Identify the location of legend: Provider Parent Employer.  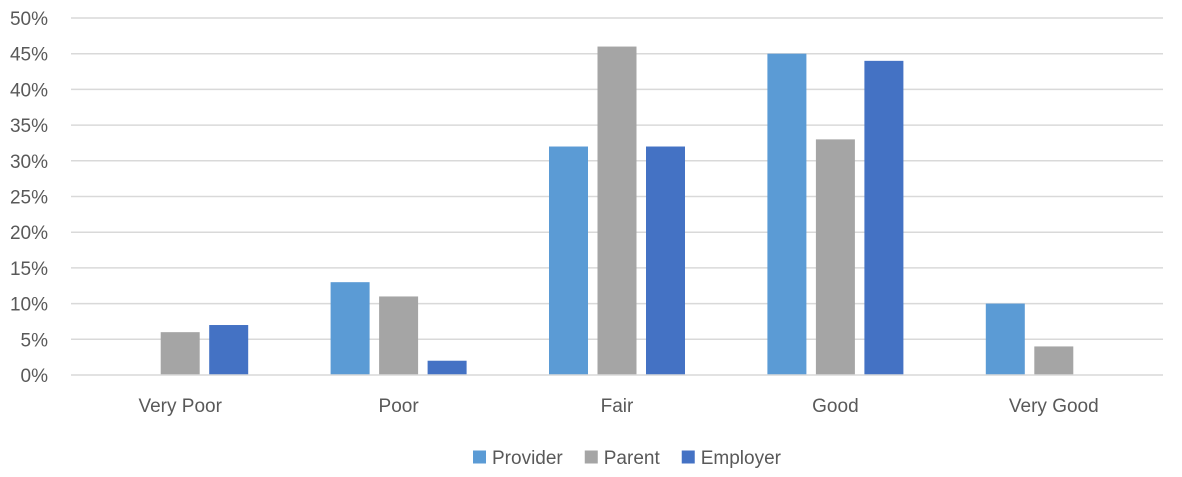
(627, 458).